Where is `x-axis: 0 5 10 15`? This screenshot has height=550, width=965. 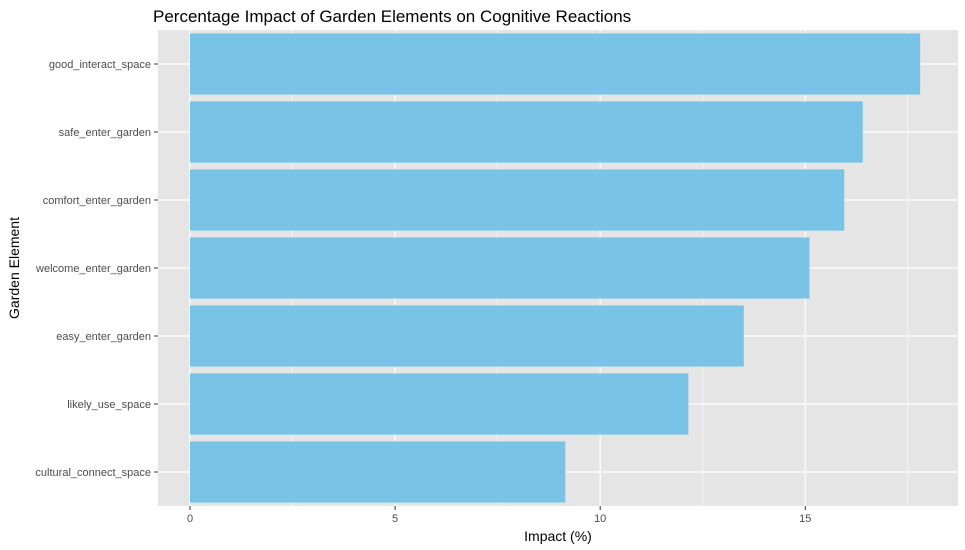
x-axis: 0 5 10 15 is located at coordinates (499, 515).